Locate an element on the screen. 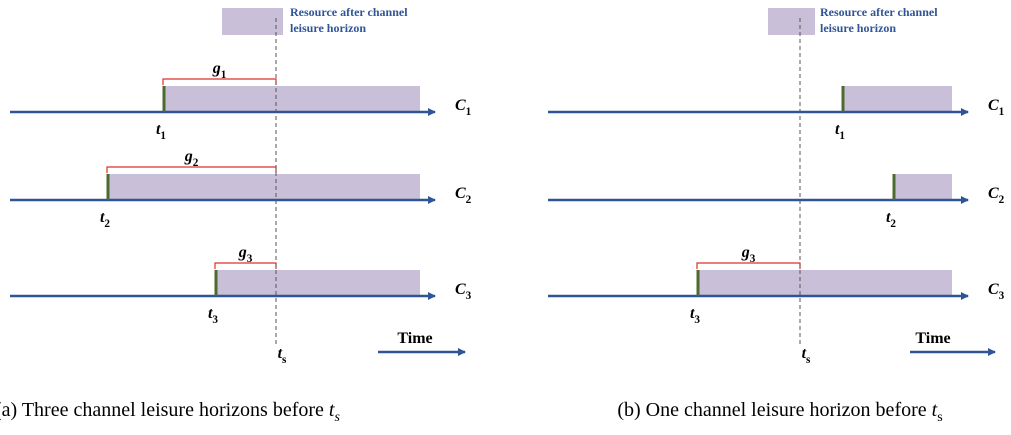 This screenshot has width=1011, height=435. gap-label: g1 is located at coordinates (219, 70).